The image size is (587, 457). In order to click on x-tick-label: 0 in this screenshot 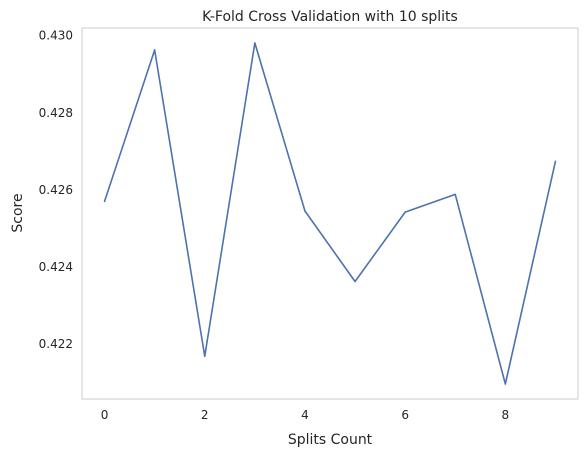, I will do `click(105, 415)`.